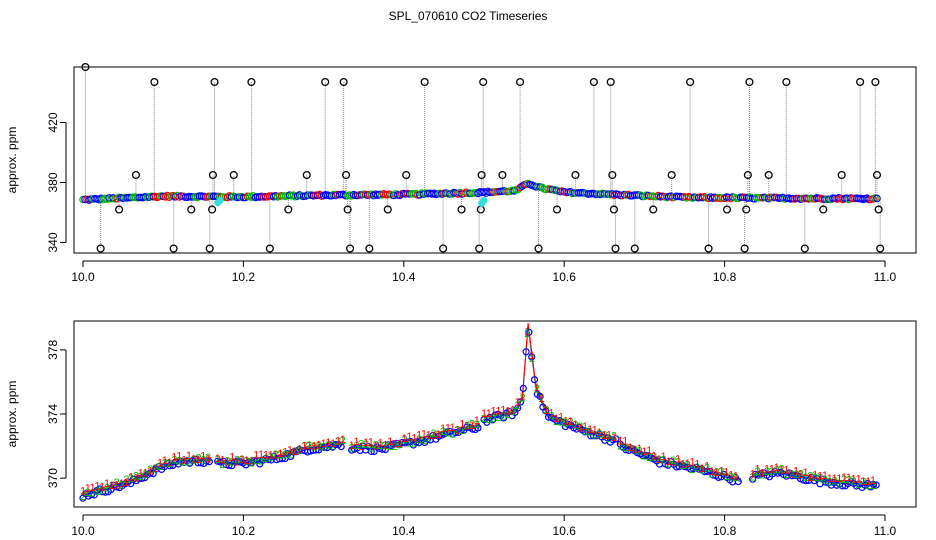 This screenshot has height=540, width=936. I want to click on bottom-y-tick-label: 374, so click(53, 414).